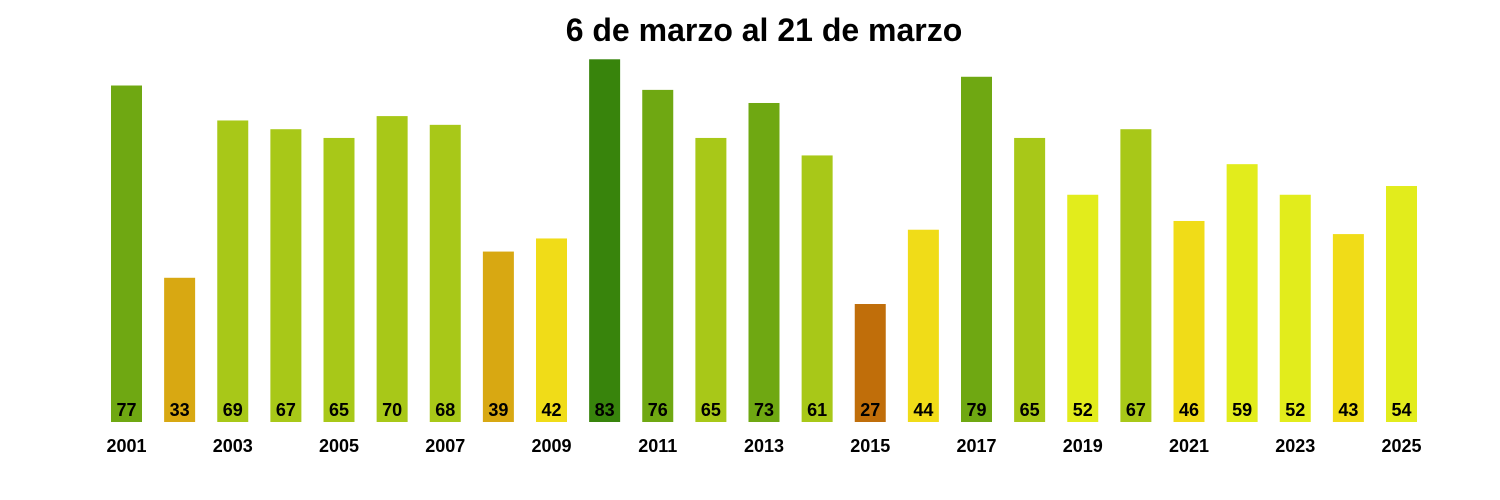  Describe the element at coordinates (1401, 446) in the screenshot. I see `x-tick-label-2025: 2025` at that location.